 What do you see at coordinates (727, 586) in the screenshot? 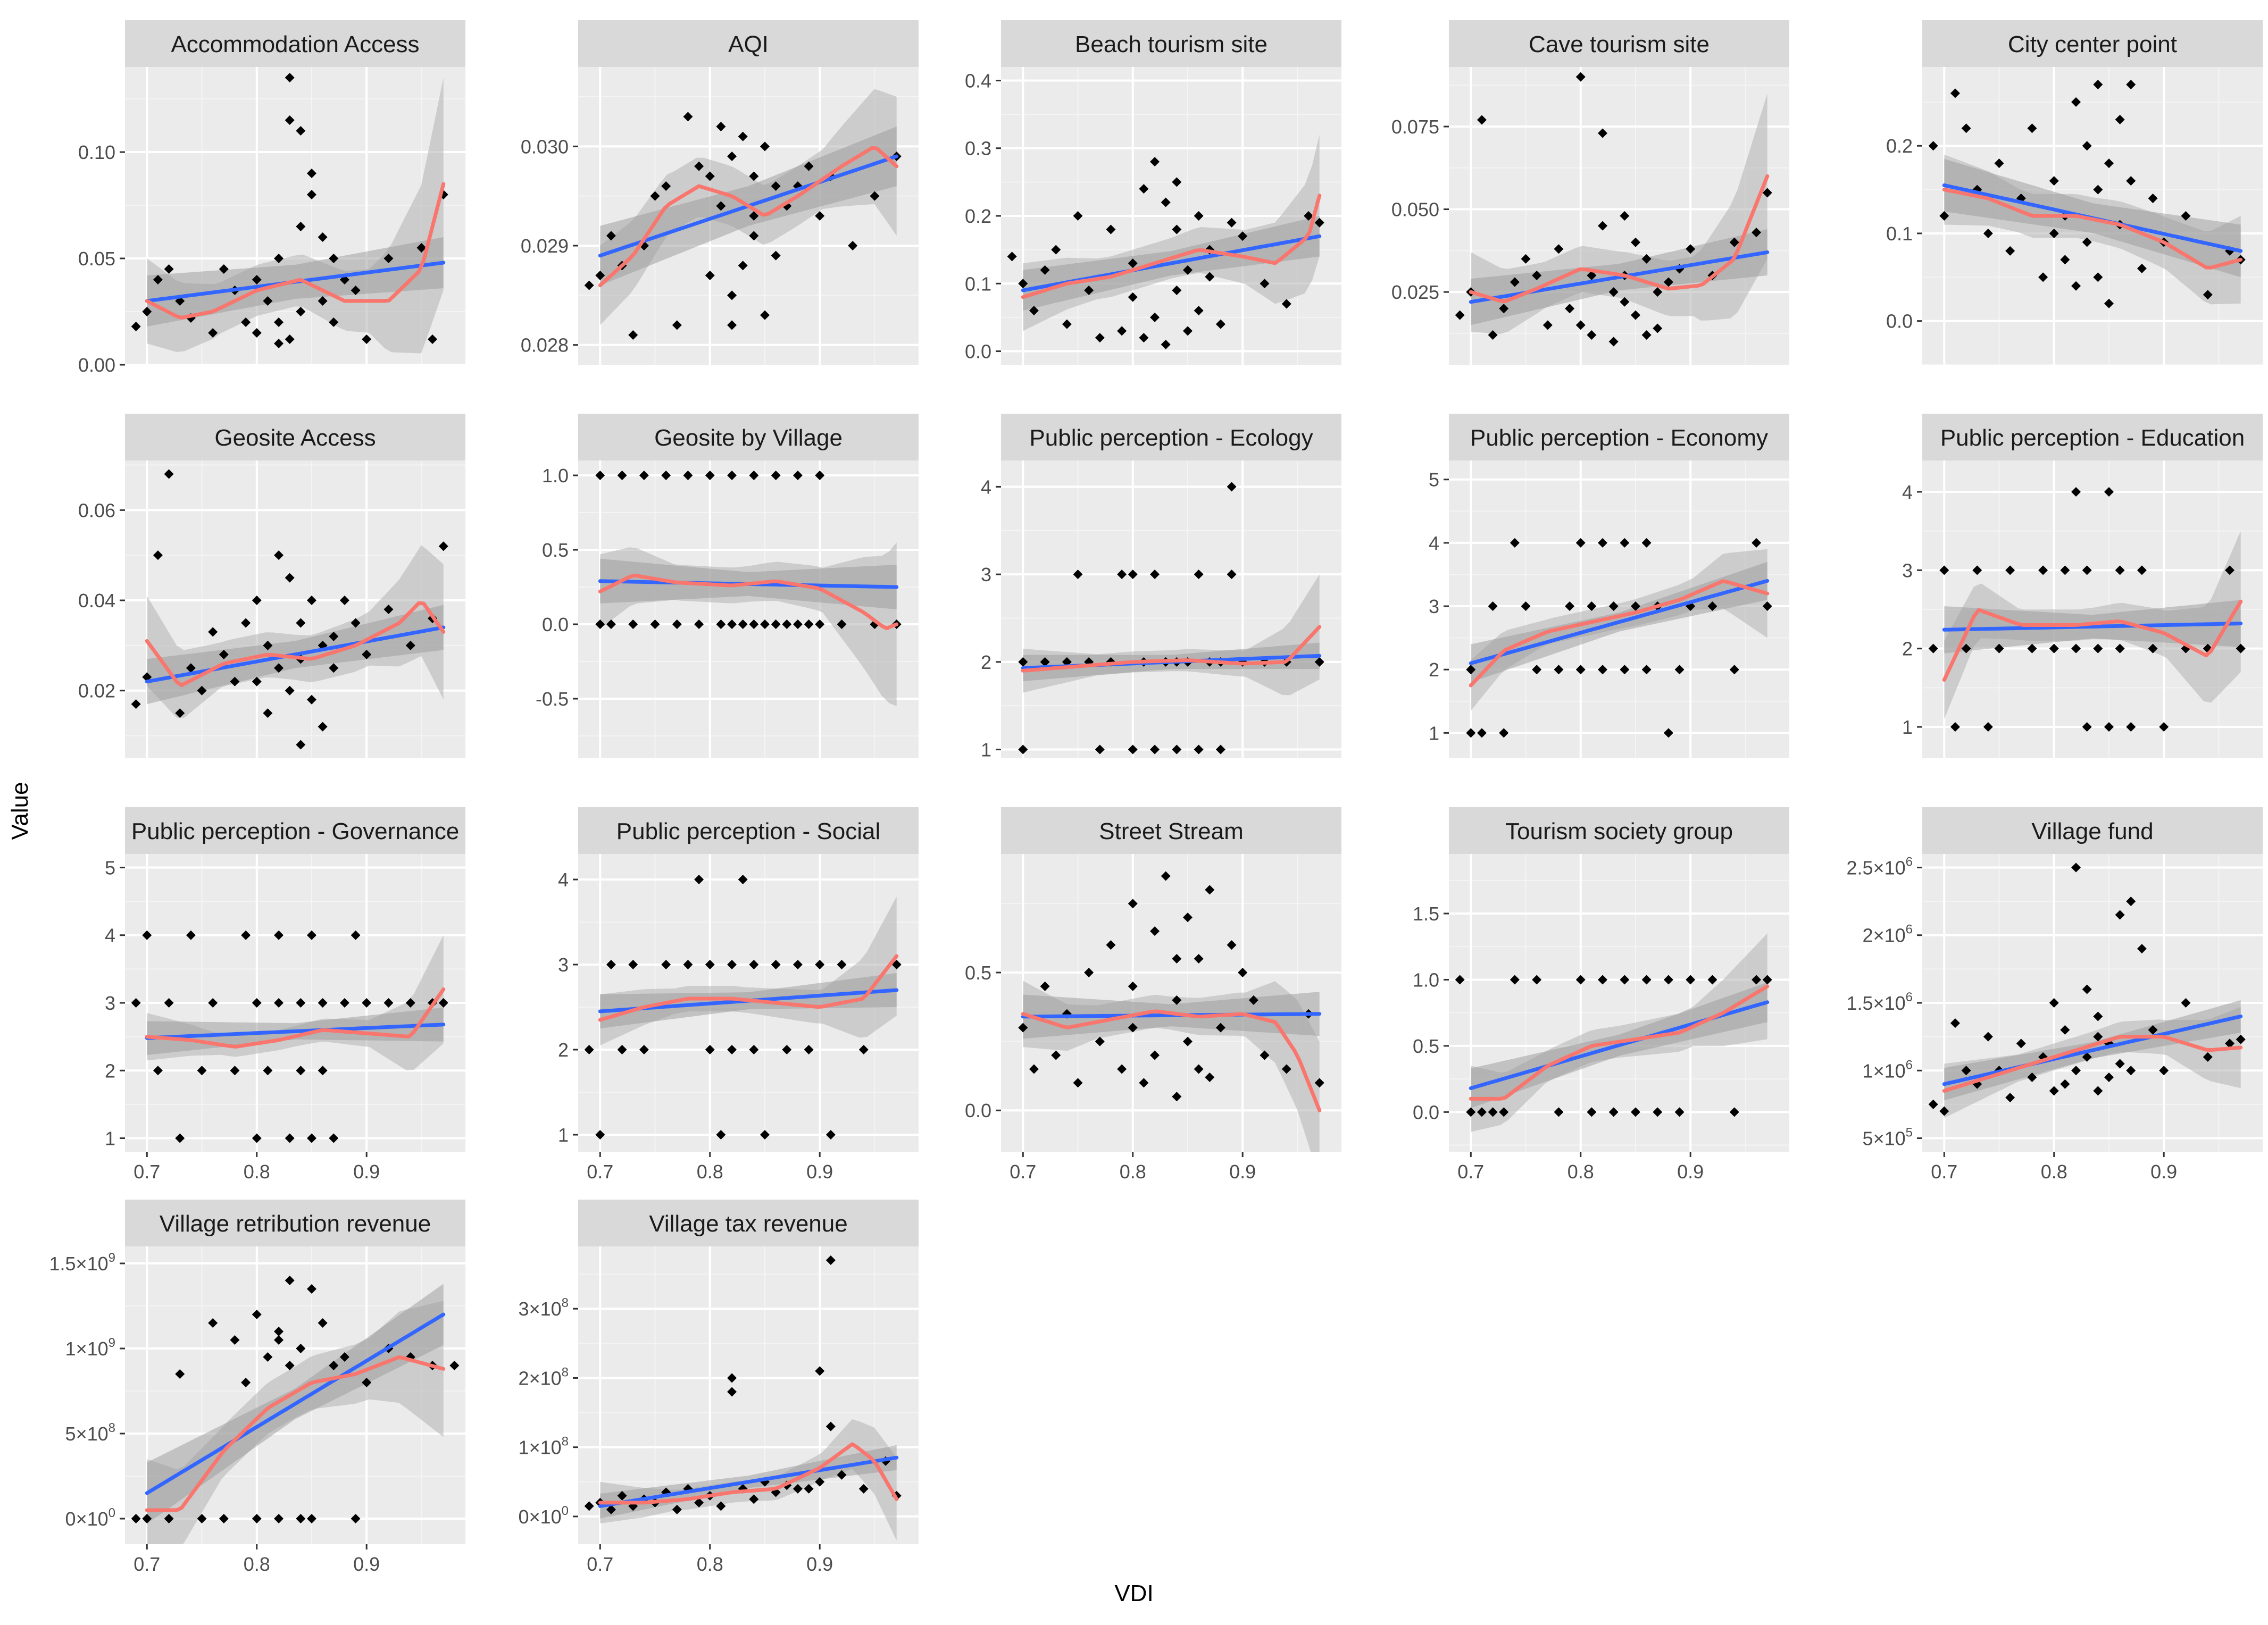
I see `facet-panel: Geosite by Village -0.5 0.0 0.5 1.0` at bounding box center [727, 586].